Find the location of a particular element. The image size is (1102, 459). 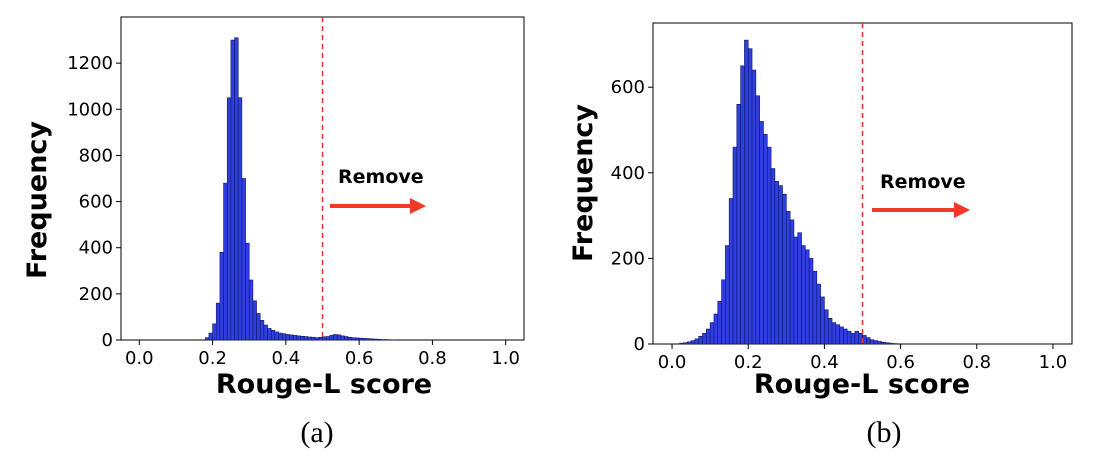

y-tick-label: 800 is located at coordinates (96, 155).